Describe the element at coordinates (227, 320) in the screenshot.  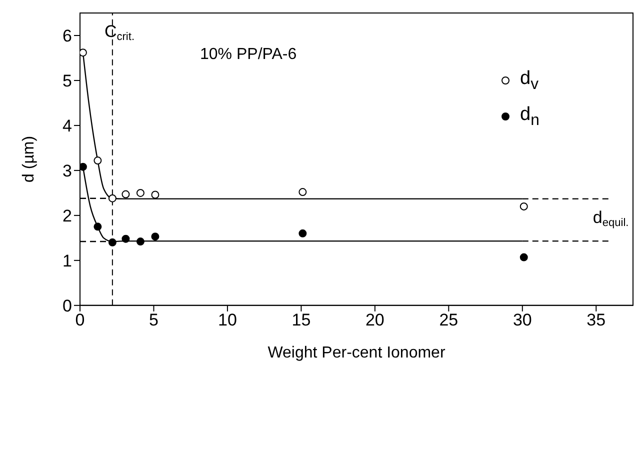
I see `x-tick-label: 10` at that location.